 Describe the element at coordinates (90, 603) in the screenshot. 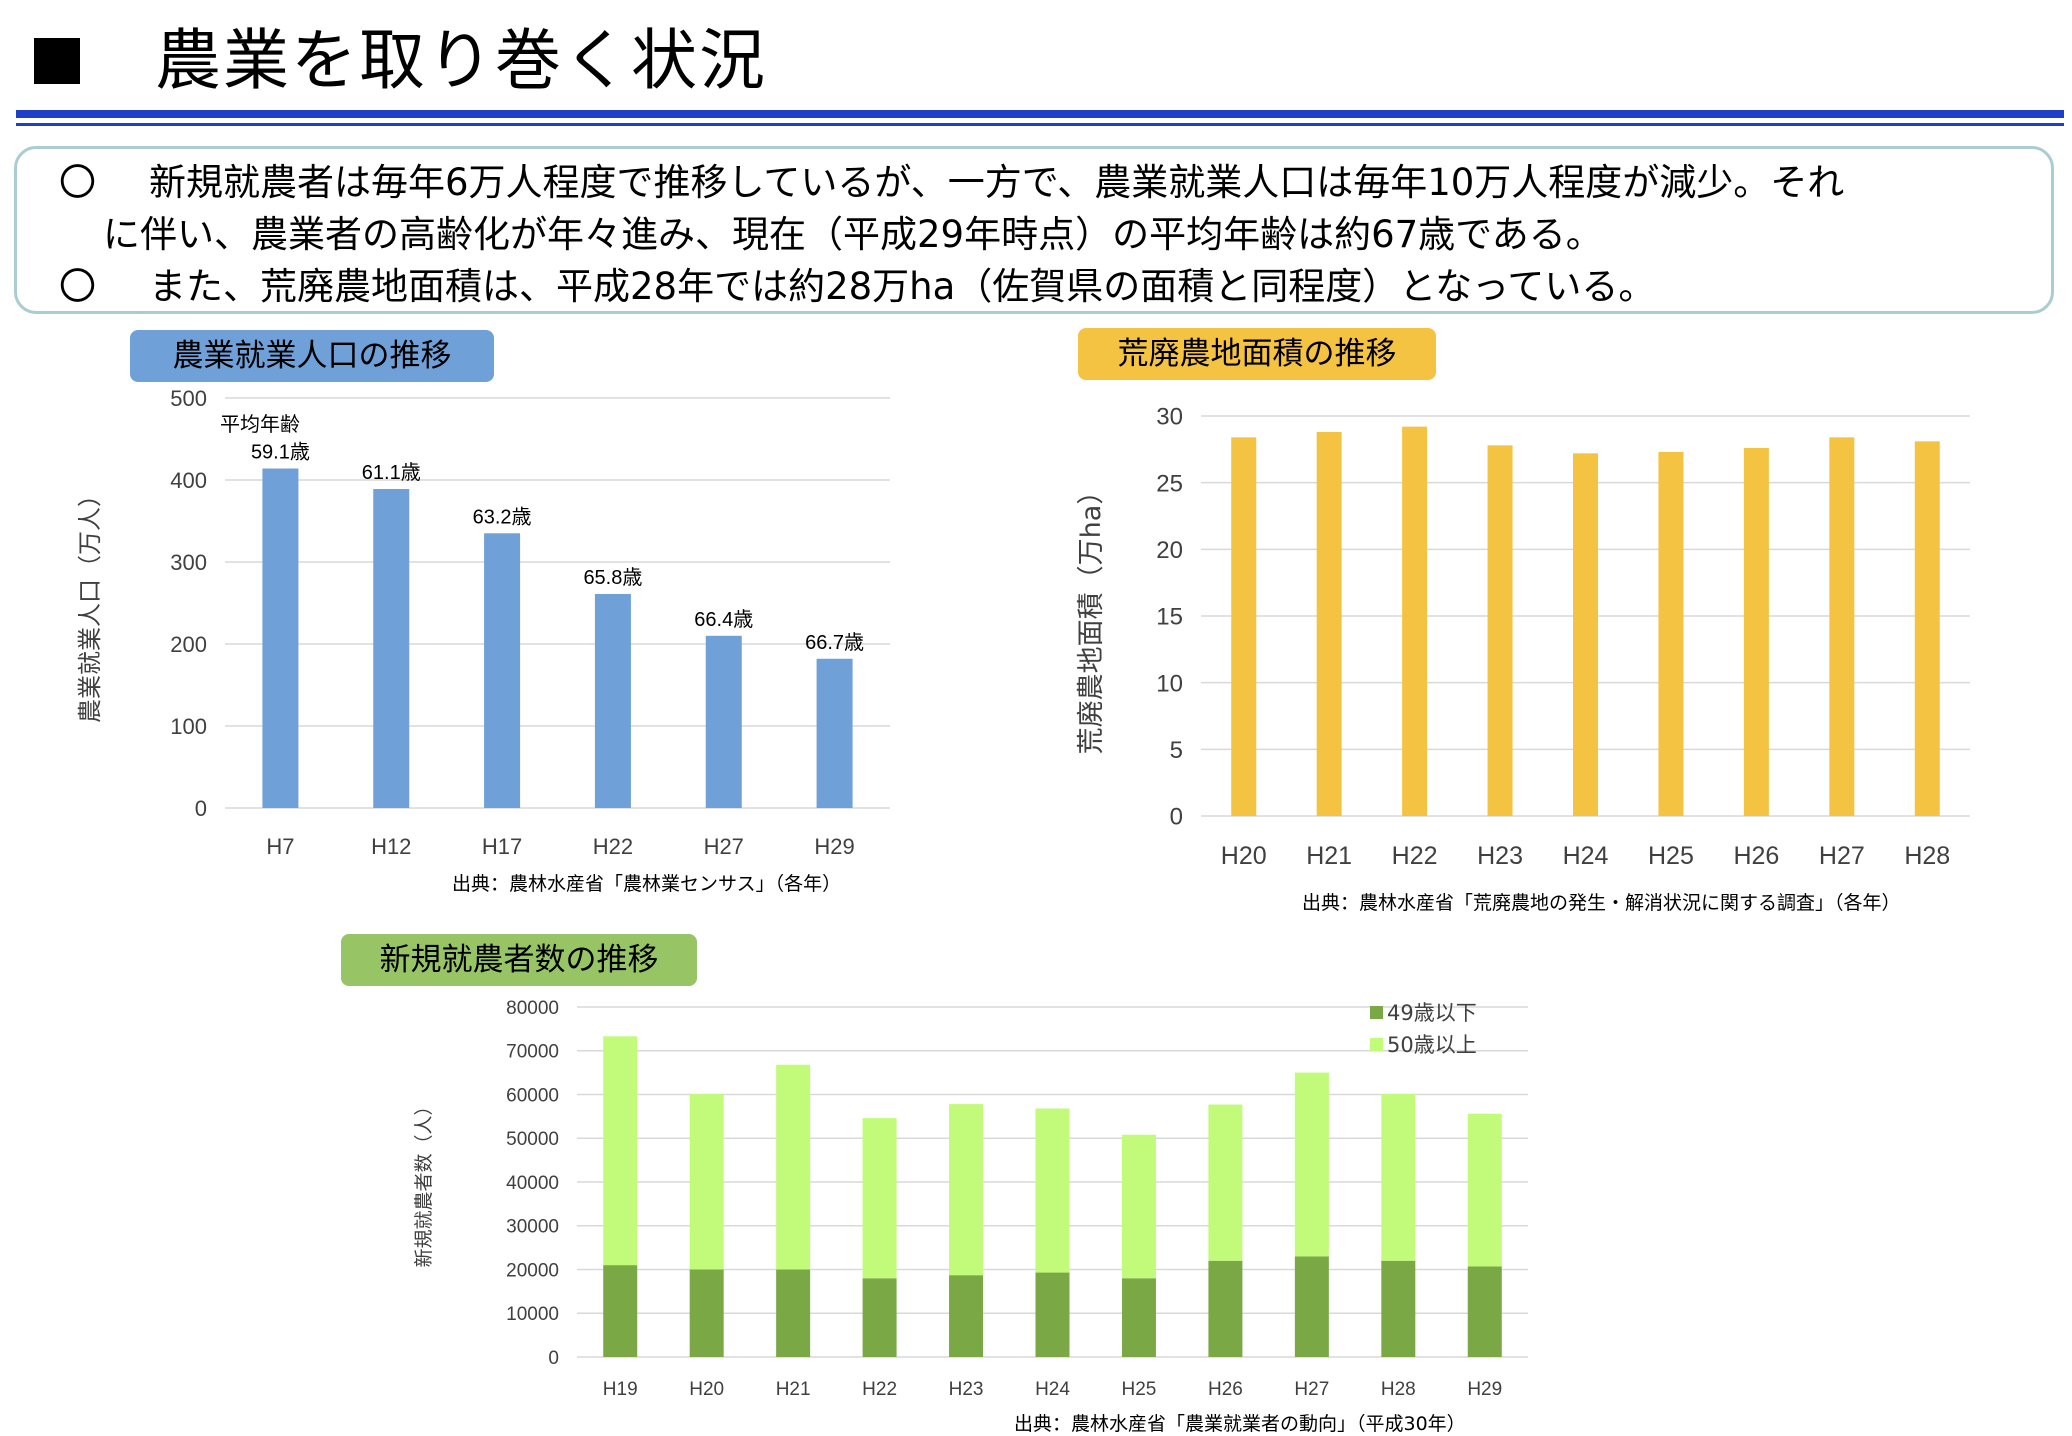

I see `chart-1-y-axis-label: 農業就業人口（万人）` at that location.